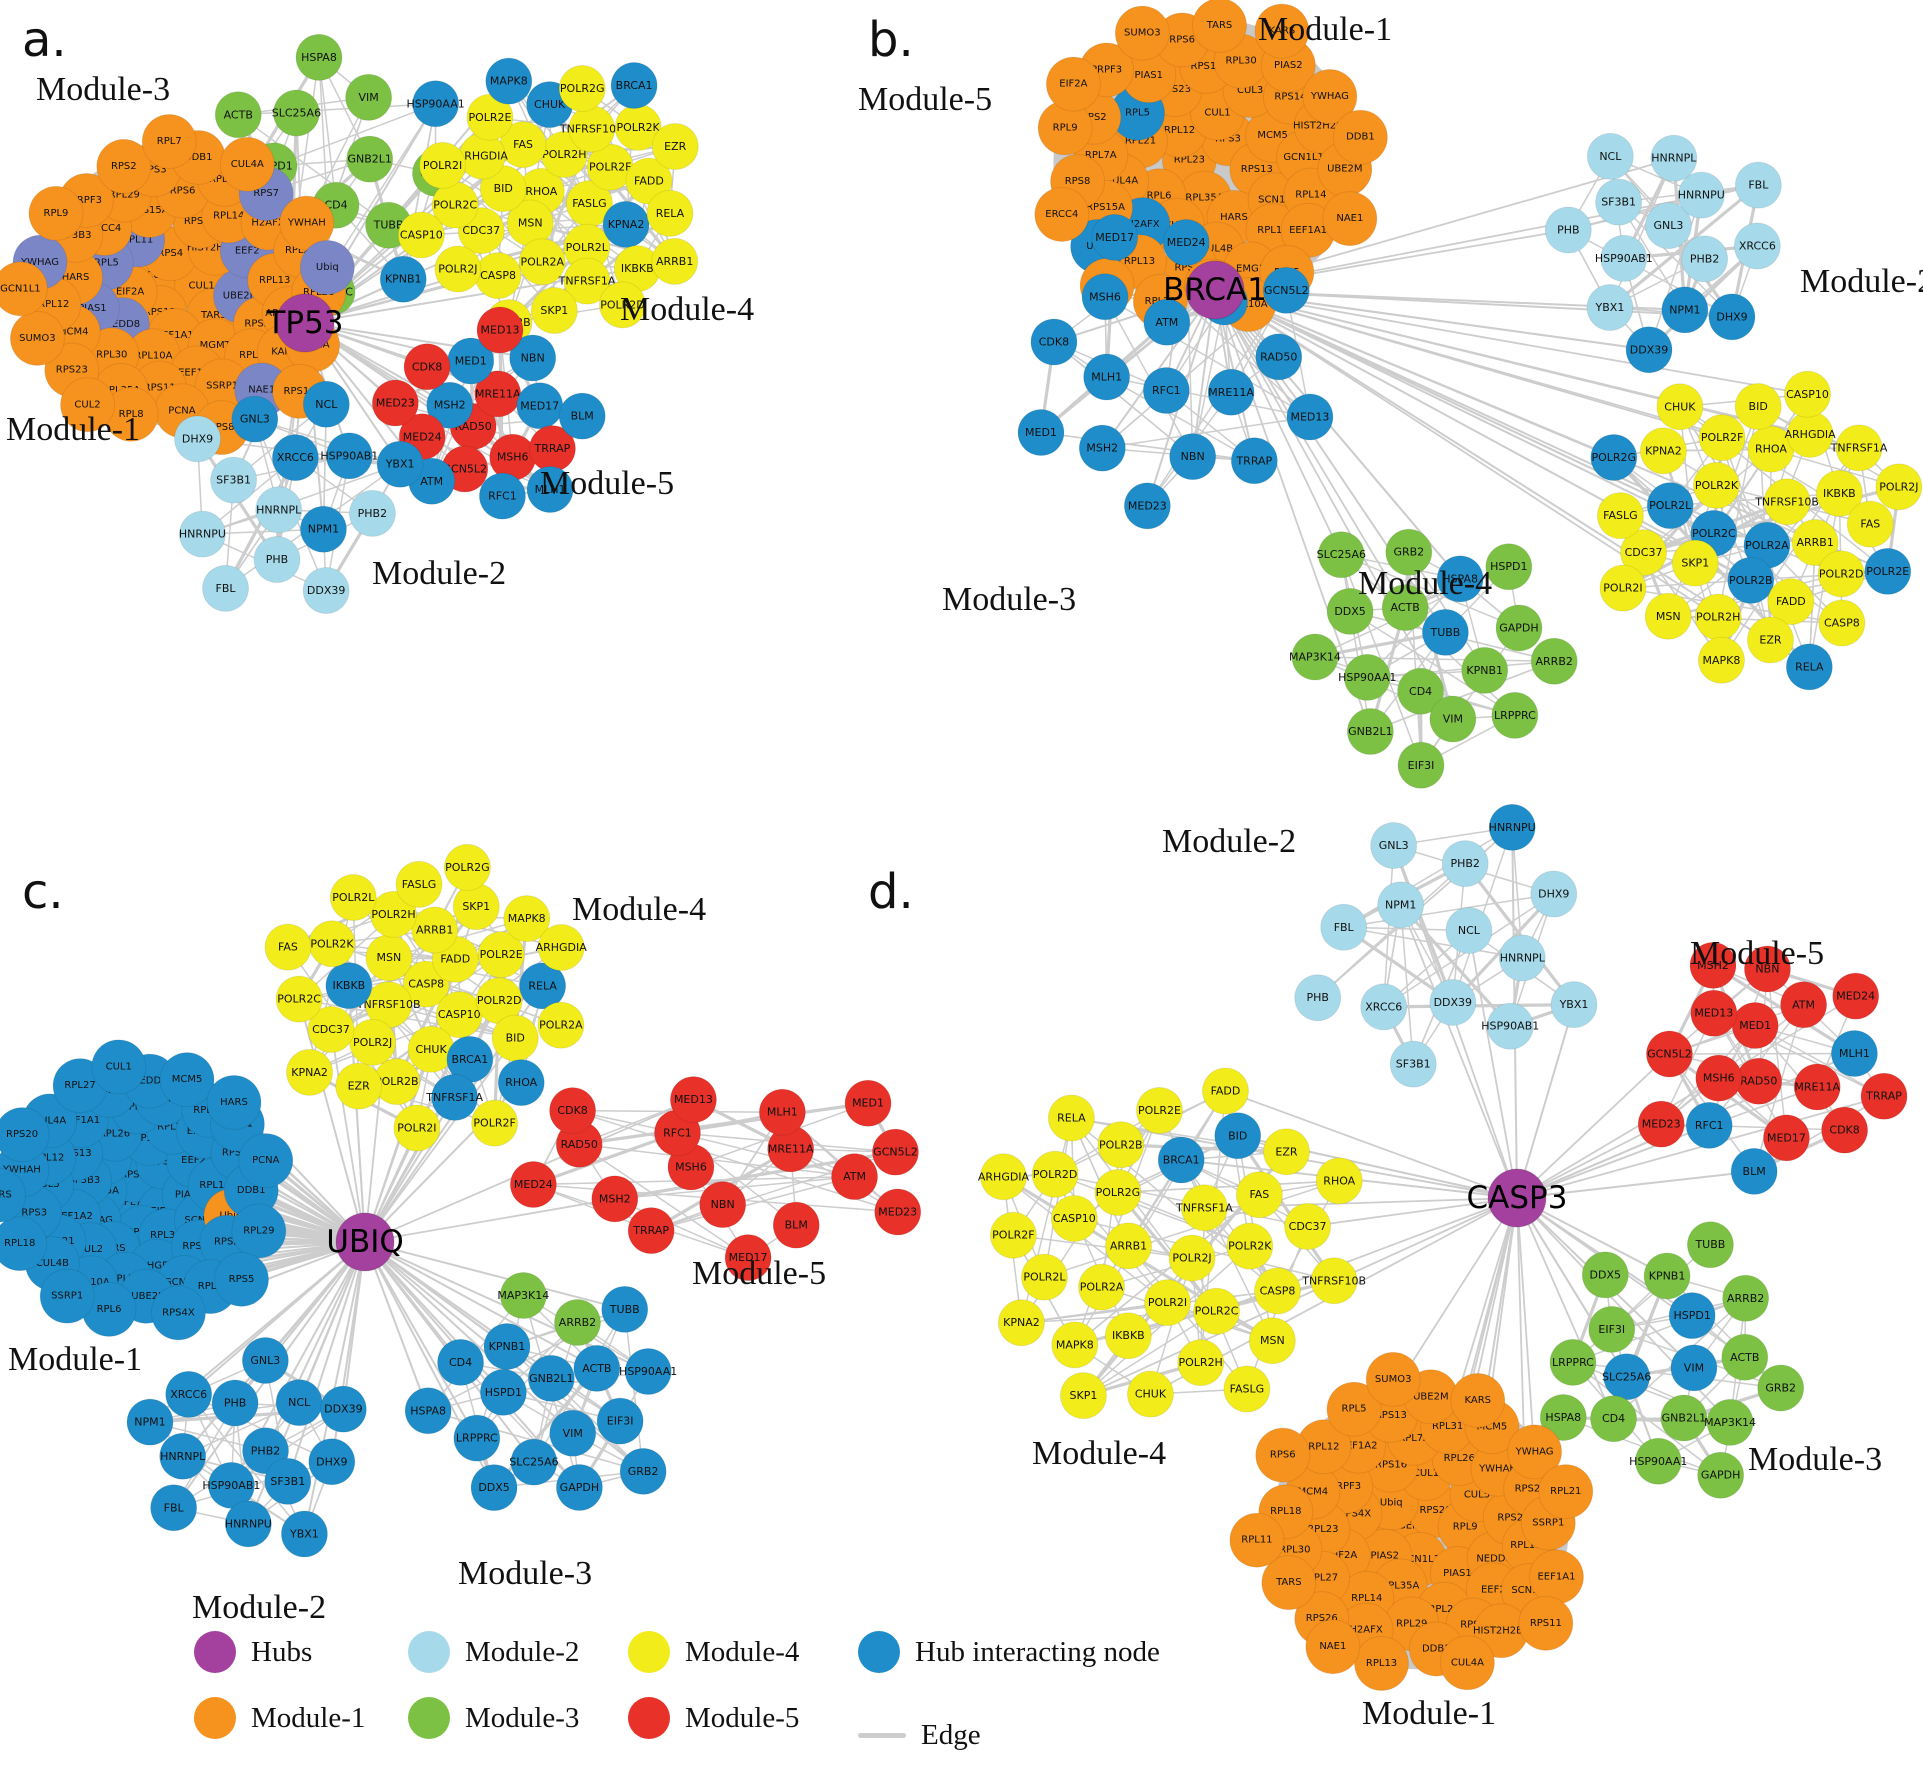 The image size is (1923, 1775). I want to click on node-GRB2: GRB2, so click(1409, 552).